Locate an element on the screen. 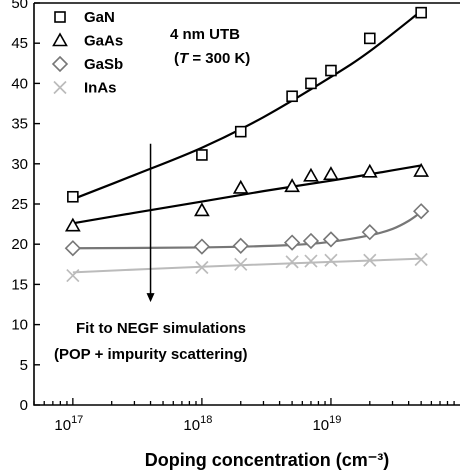  fit-line-inas is located at coordinates (247, 265).